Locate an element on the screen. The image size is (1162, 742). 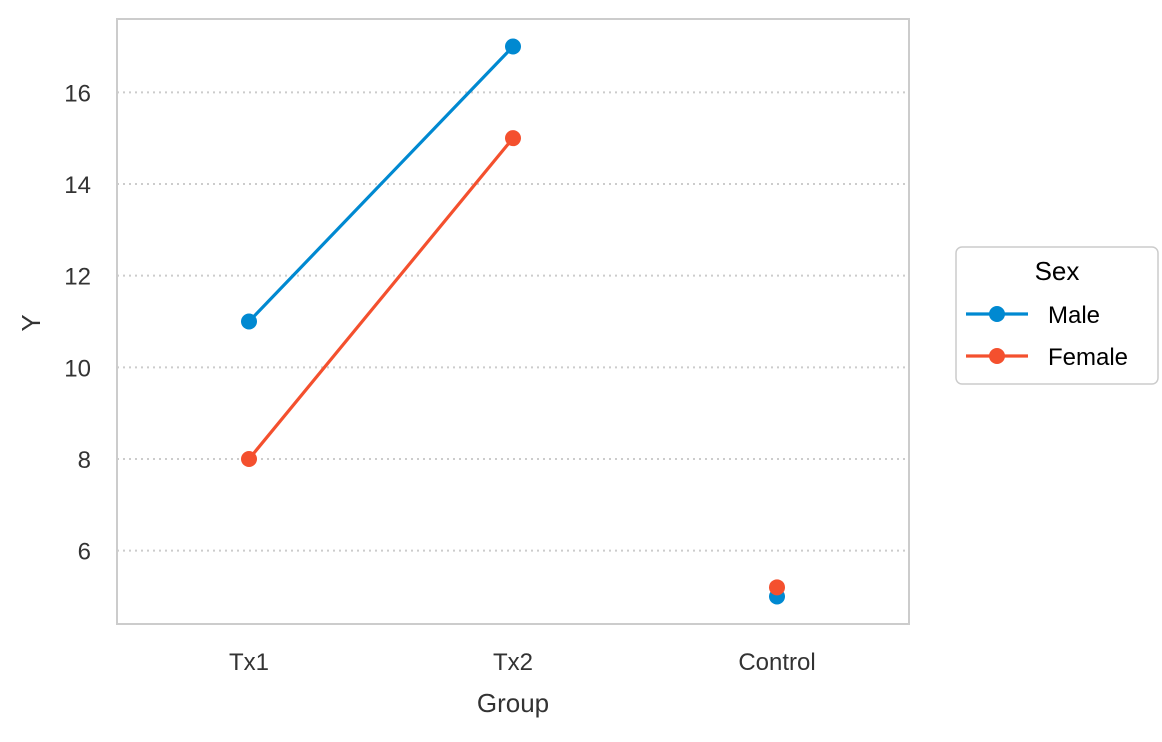
x-axis-label: Group is located at coordinates (513, 703).